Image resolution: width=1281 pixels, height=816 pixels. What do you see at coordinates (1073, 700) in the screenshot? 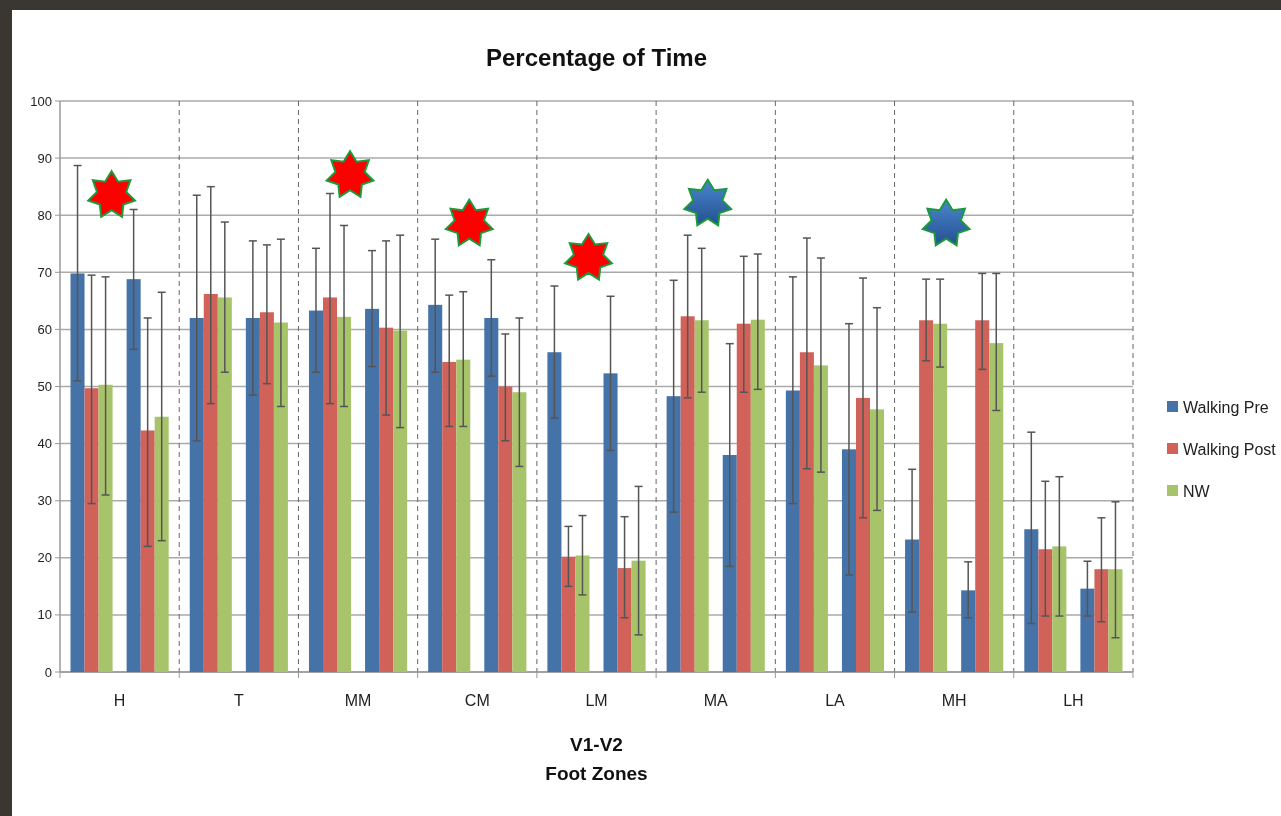
I see `x-tick-label: LH` at bounding box center [1073, 700].